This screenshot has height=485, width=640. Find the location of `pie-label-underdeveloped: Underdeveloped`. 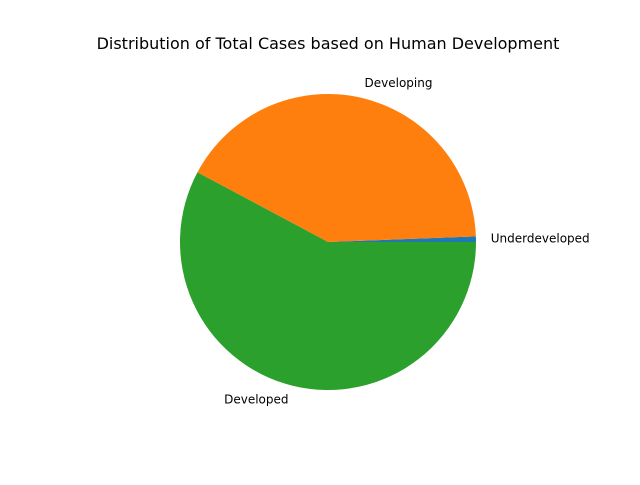

pie-label-underdeveloped: Underdeveloped is located at coordinates (540, 238).